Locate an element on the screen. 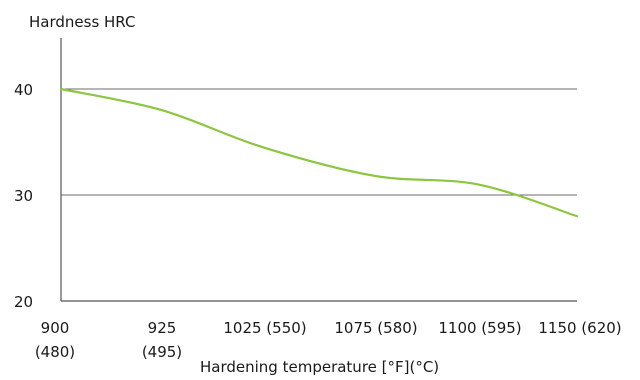 The width and height of the screenshot is (640, 380). y-tick-label: 40 is located at coordinates (23, 90).